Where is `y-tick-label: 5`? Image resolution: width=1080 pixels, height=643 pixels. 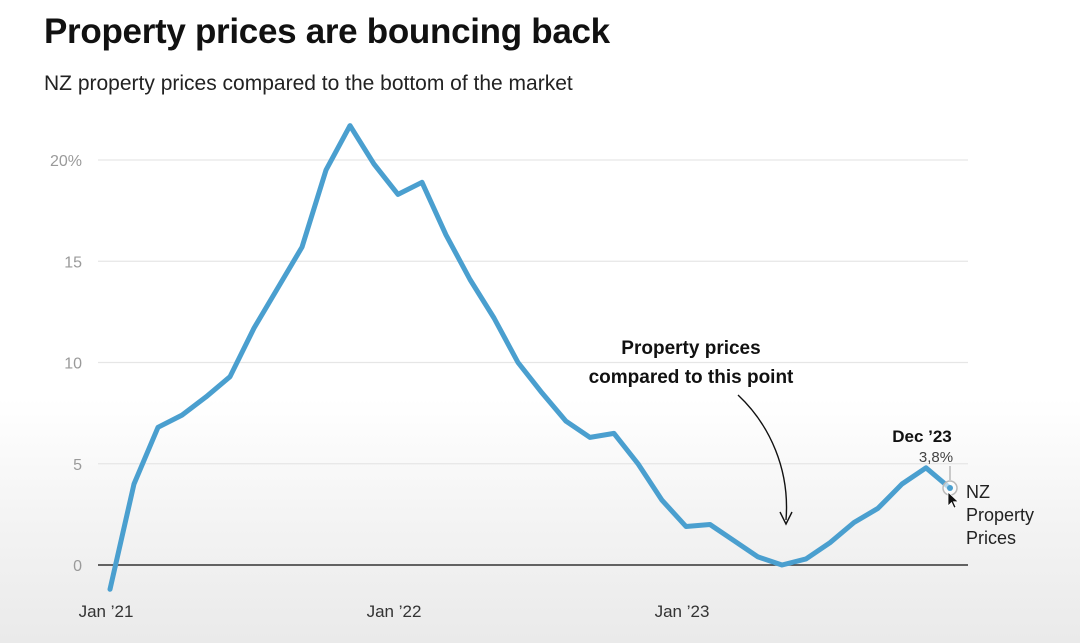
y-tick-label: 5 is located at coordinates (77, 465).